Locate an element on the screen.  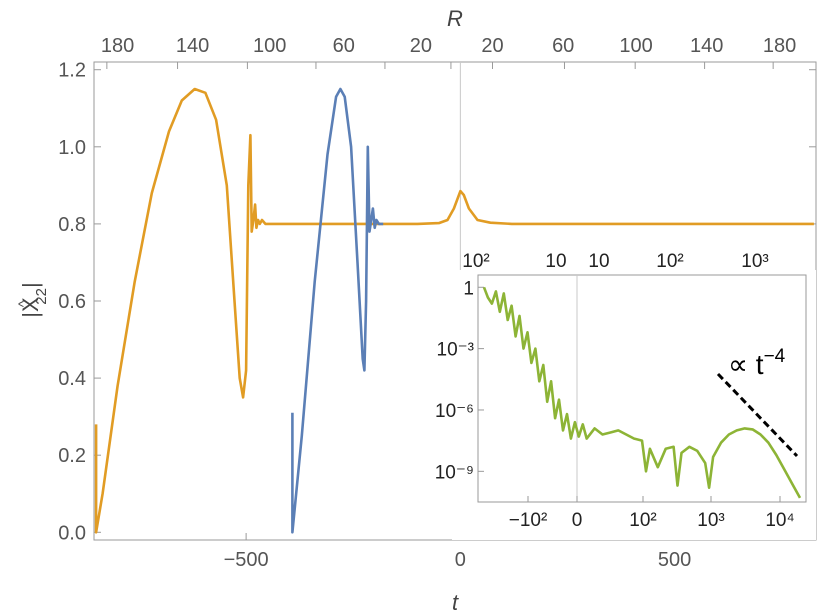
inset-series is located at coordinates (642, 392).